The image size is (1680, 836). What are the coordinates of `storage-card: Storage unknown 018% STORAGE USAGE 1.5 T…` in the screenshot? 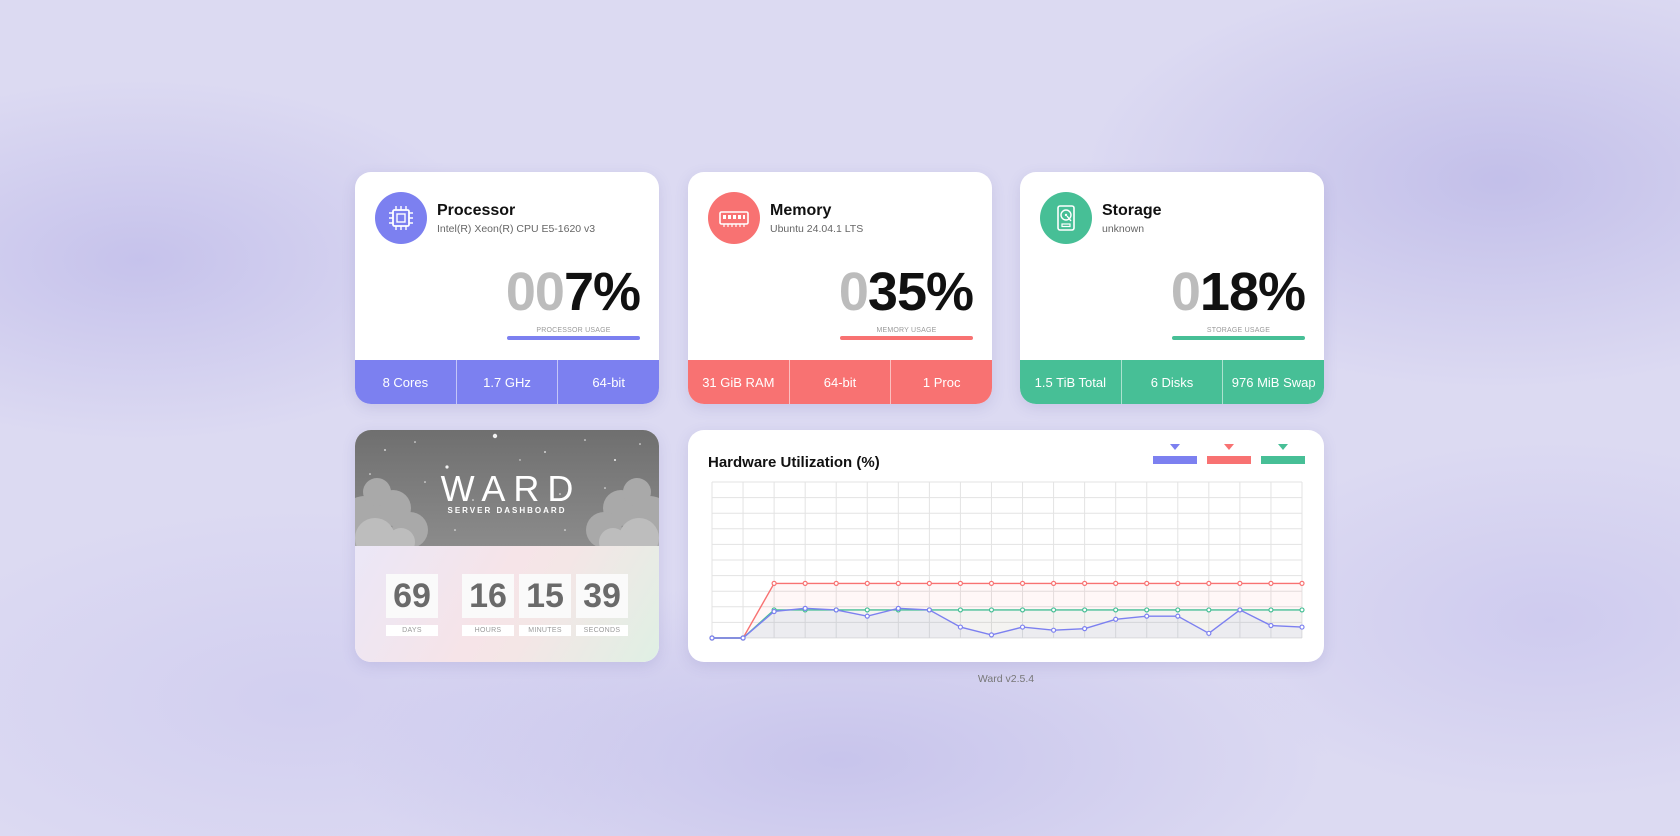 It's located at (1172, 288).